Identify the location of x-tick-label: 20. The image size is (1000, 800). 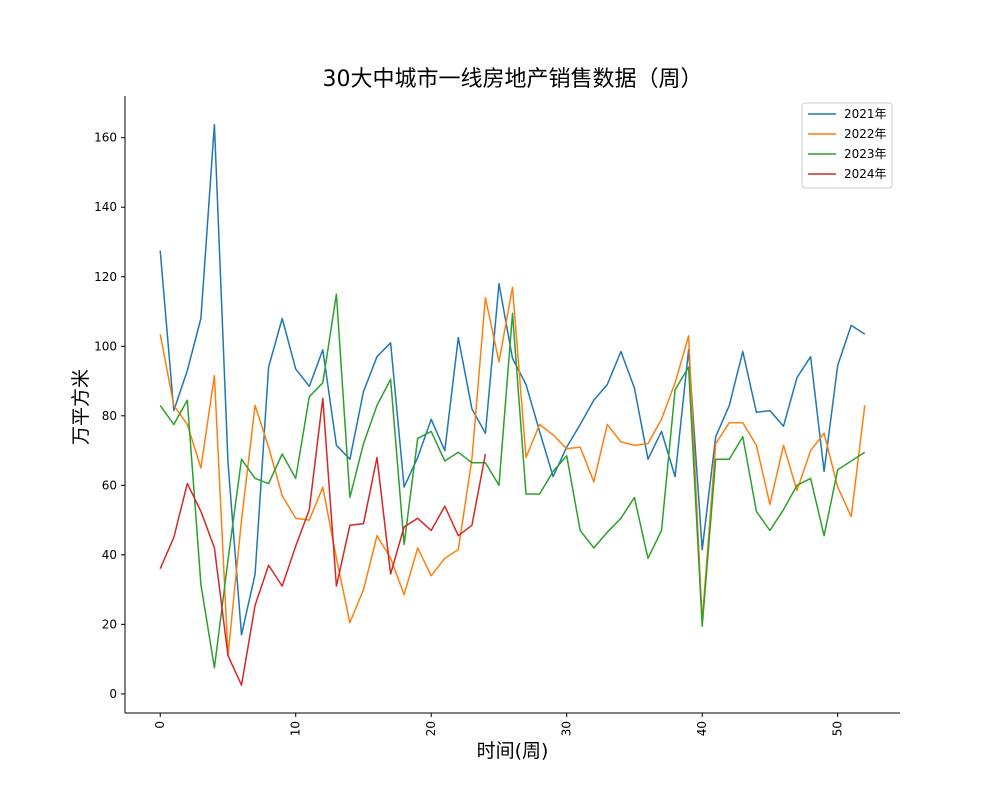
(431, 728).